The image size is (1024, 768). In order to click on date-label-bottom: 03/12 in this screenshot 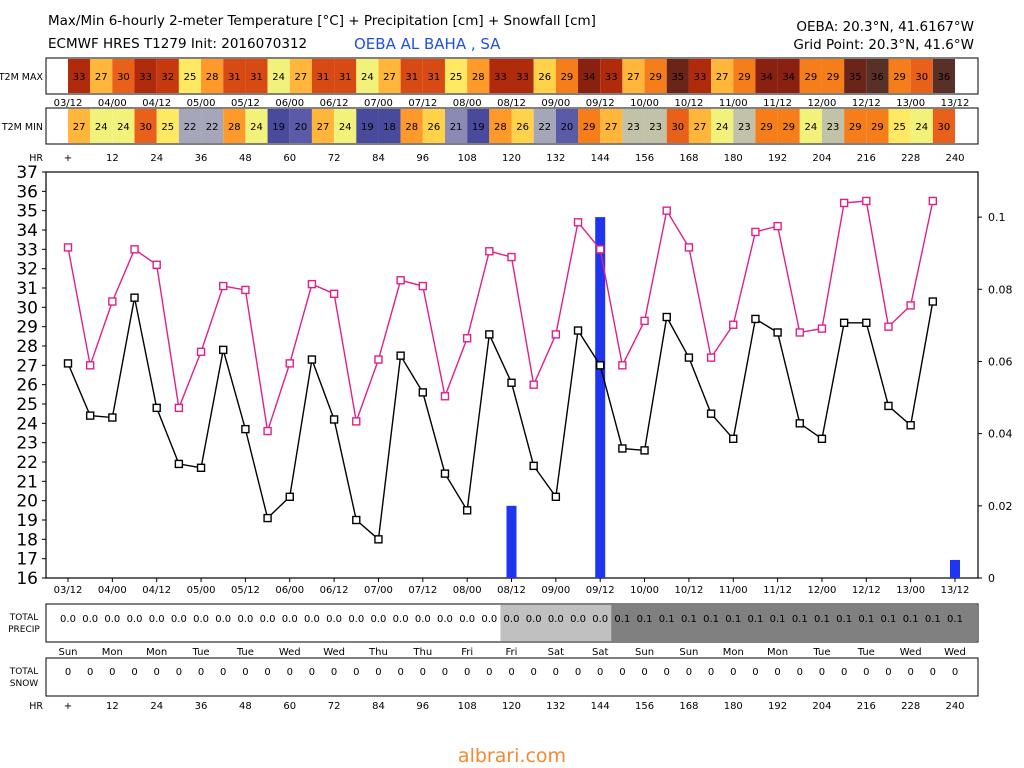, I will do `click(68, 590)`.